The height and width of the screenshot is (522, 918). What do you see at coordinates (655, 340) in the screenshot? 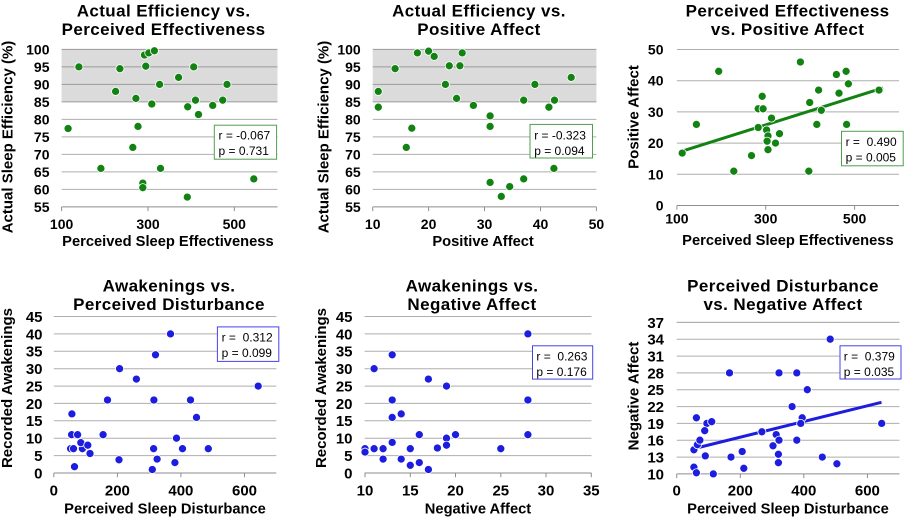
I see `svg-text: 34` at bounding box center [655, 340].